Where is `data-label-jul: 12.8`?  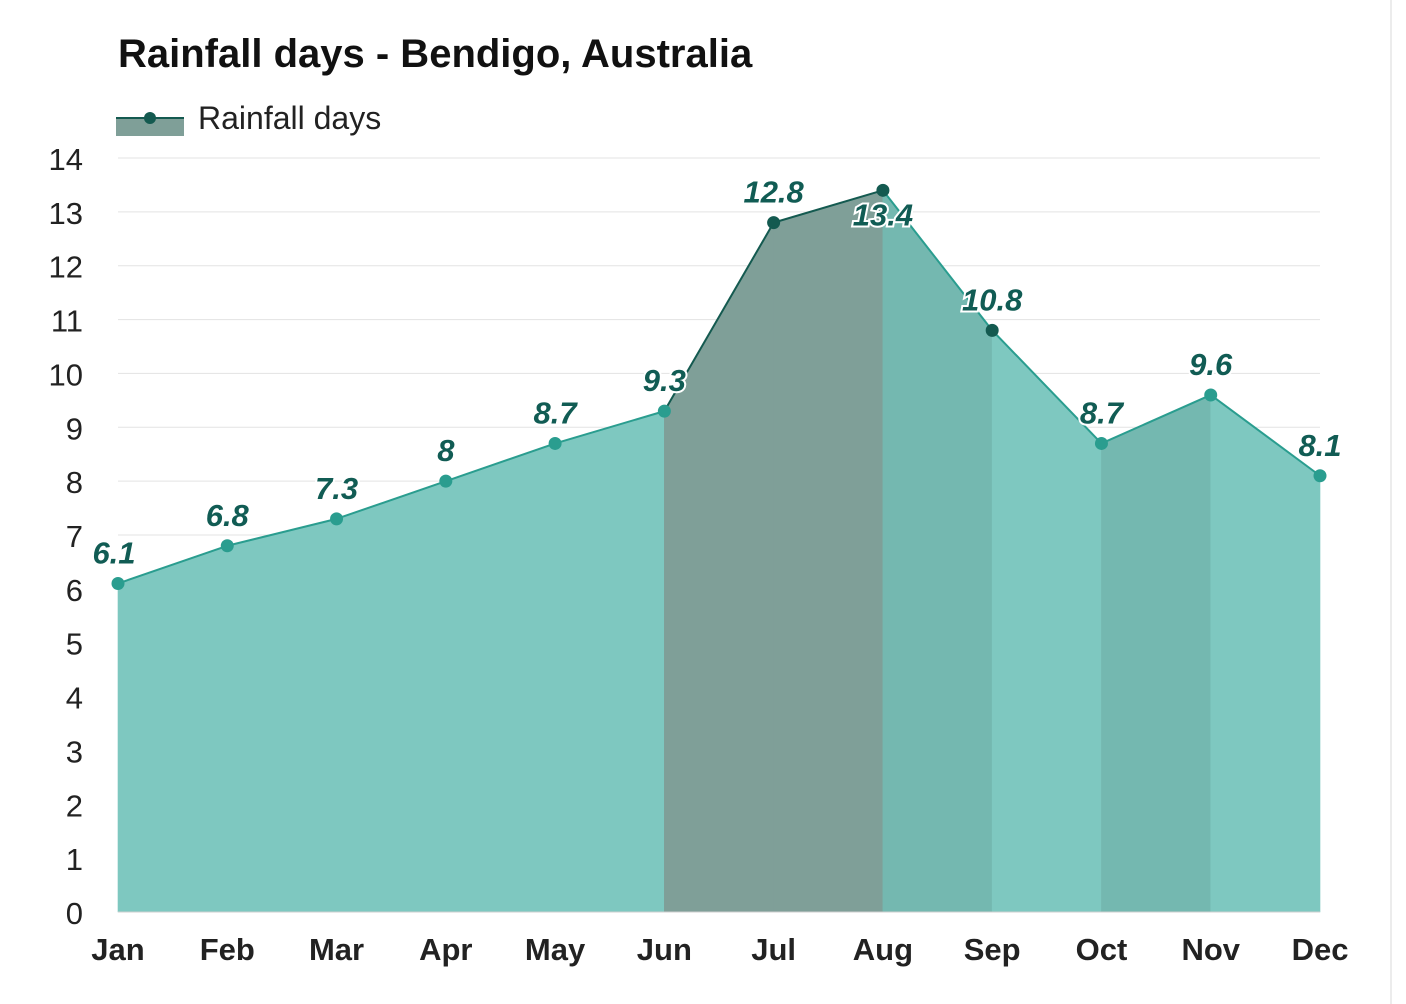
data-label-jul: 12.8 is located at coordinates (773, 192).